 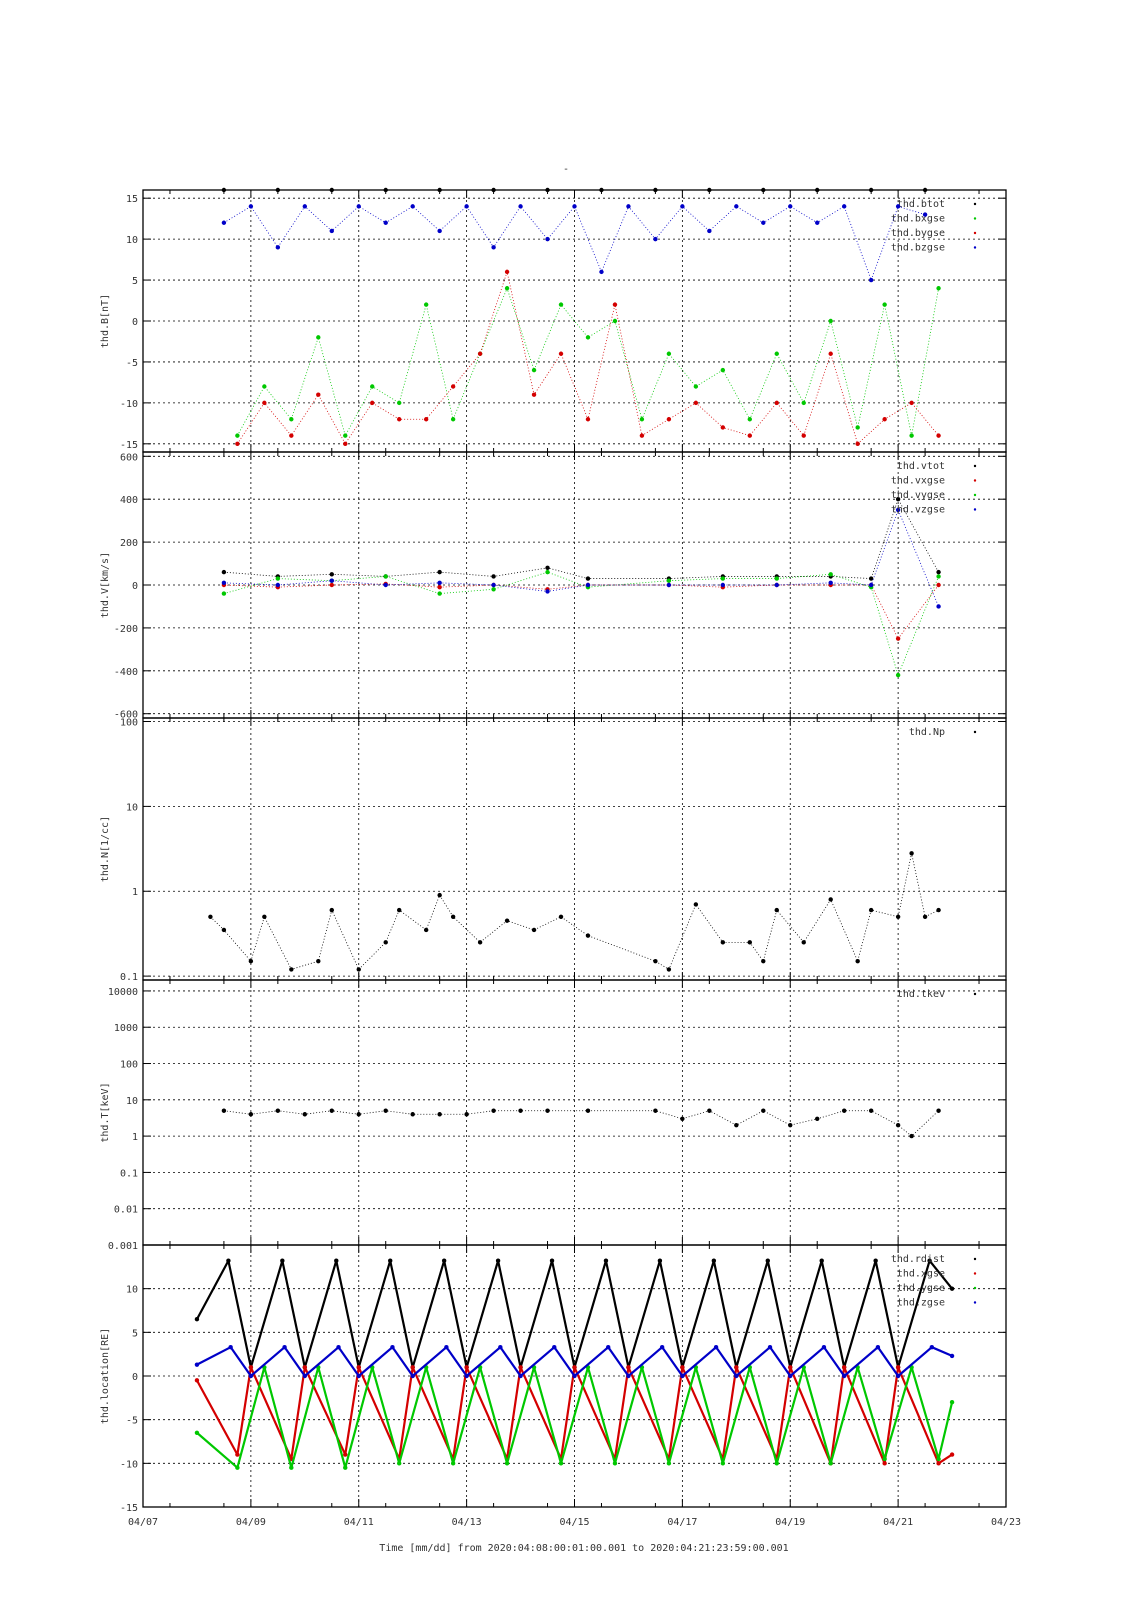 I want to click on x-tick-label: 04/15, so click(x=574, y=1522).